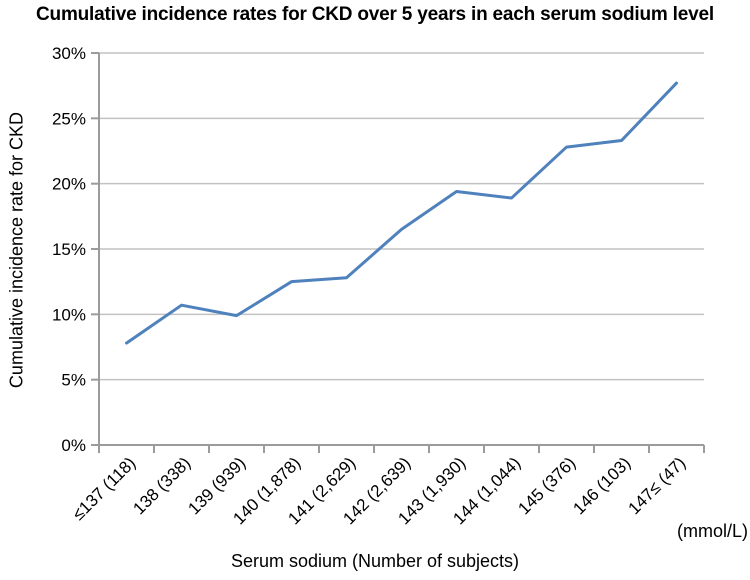 The width and height of the screenshot is (750, 580). Describe the element at coordinates (69, 53) in the screenshot. I see `y-tick-label: 30%` at that location.